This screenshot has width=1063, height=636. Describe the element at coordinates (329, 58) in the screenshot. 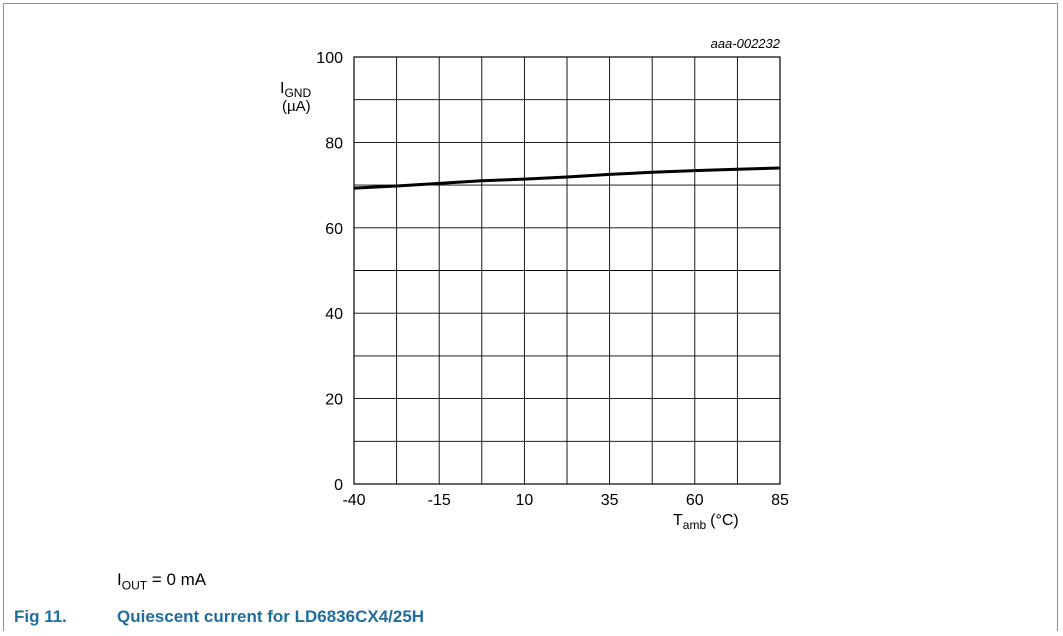

I see `y-tick-label: 100` at that location.